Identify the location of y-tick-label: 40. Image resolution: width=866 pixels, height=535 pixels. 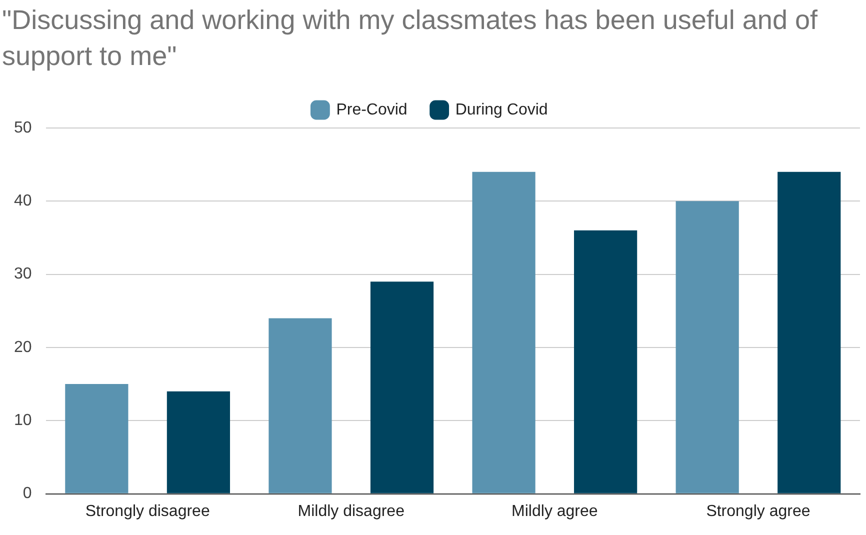
(23, 201).